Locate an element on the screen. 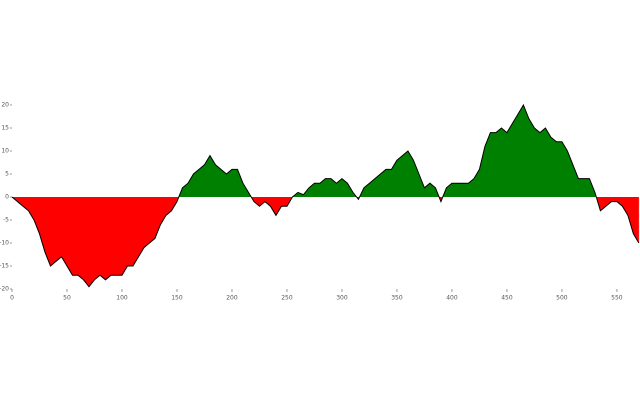 This screenshot has height=400, width=640. x-tick-label: 300 is located at coordinates (342, 298).